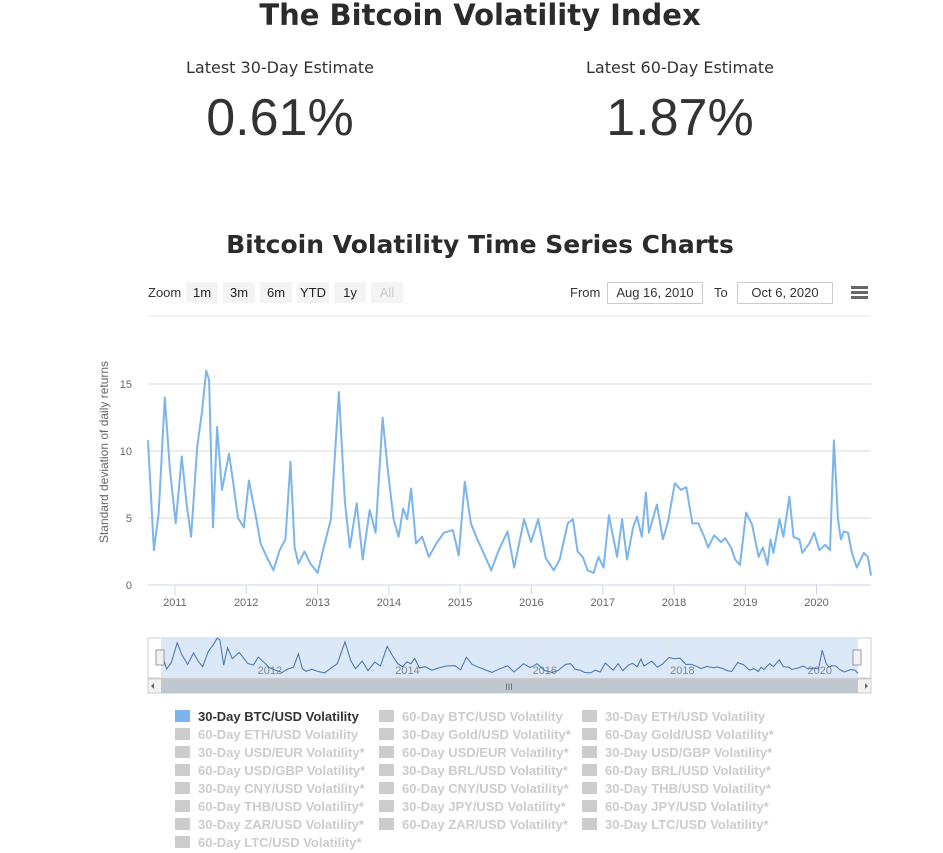 The height and width of the screenshot is (853, 943). What do you see at coordinates (531, 603) in the screenshot?
I see `x-tick-label: 2016` at bounding box center [531, 603].